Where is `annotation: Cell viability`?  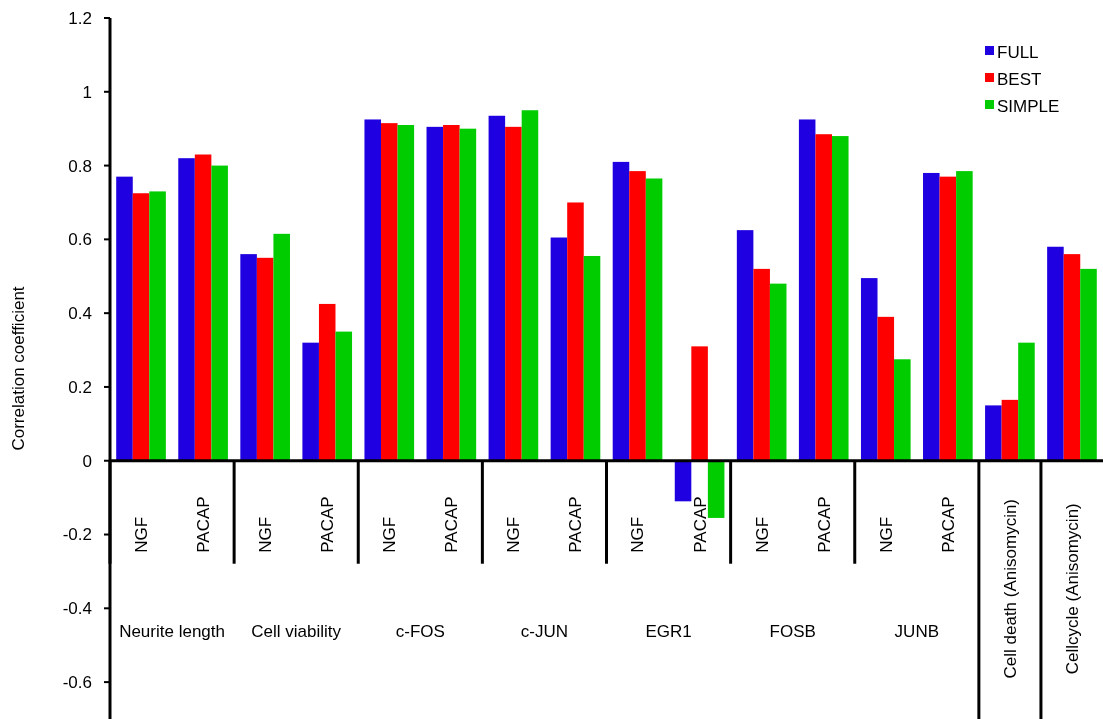 annotation: Cell viability is located at coordinates (296, 631).